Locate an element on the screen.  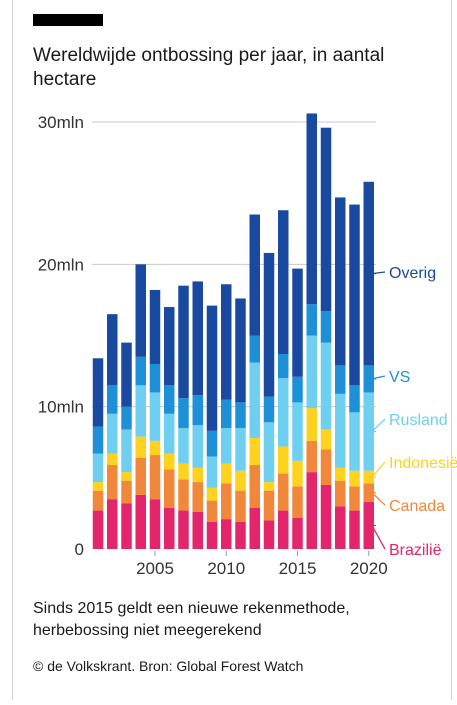
y-tick-label: 30mln is located at coordinates (61, 122).